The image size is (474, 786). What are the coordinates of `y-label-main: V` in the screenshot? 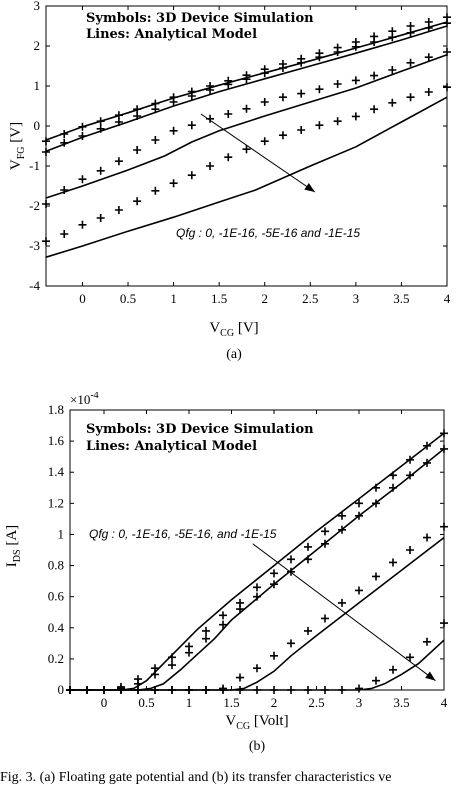 It's located at (16, 164).